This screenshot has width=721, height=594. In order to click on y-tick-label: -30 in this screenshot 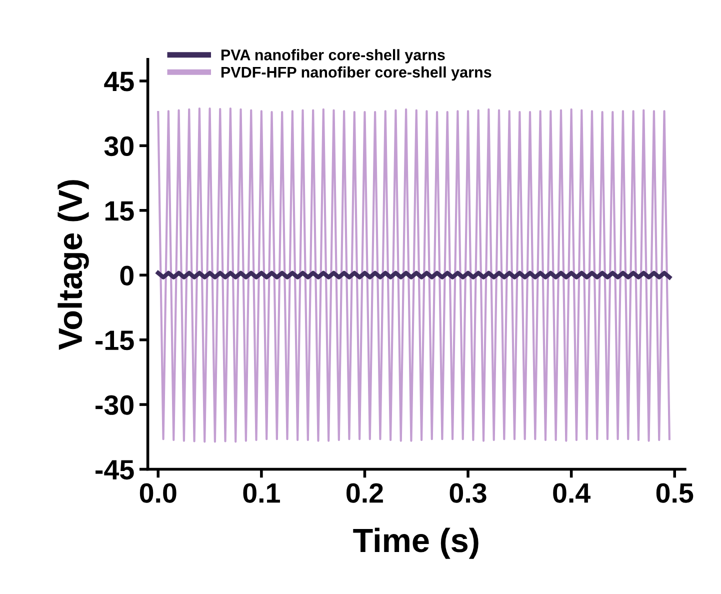, I will do `click(115, 405)`.